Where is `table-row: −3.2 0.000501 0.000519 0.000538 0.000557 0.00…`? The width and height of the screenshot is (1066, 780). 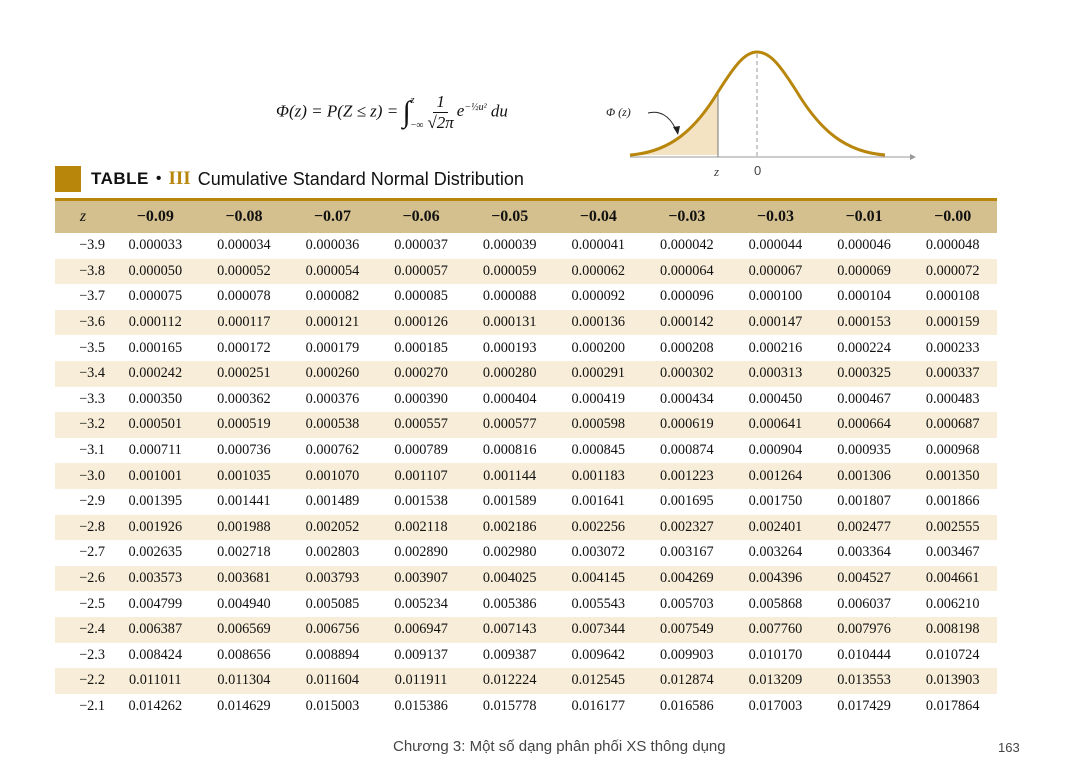
table-row: −3.2 0.000501 0.000519 0.000538 0.000557 0.00… is located at coordinates (526, 425).